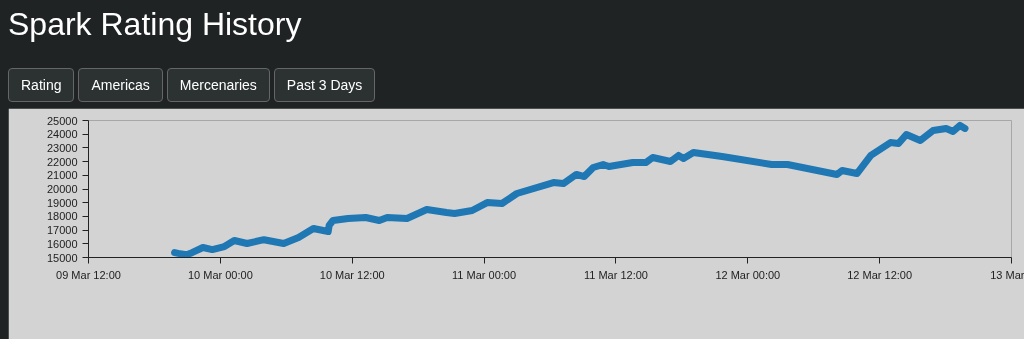  I want to click on x-tick-label: 11 Mar 12:00, so click(615, 274).